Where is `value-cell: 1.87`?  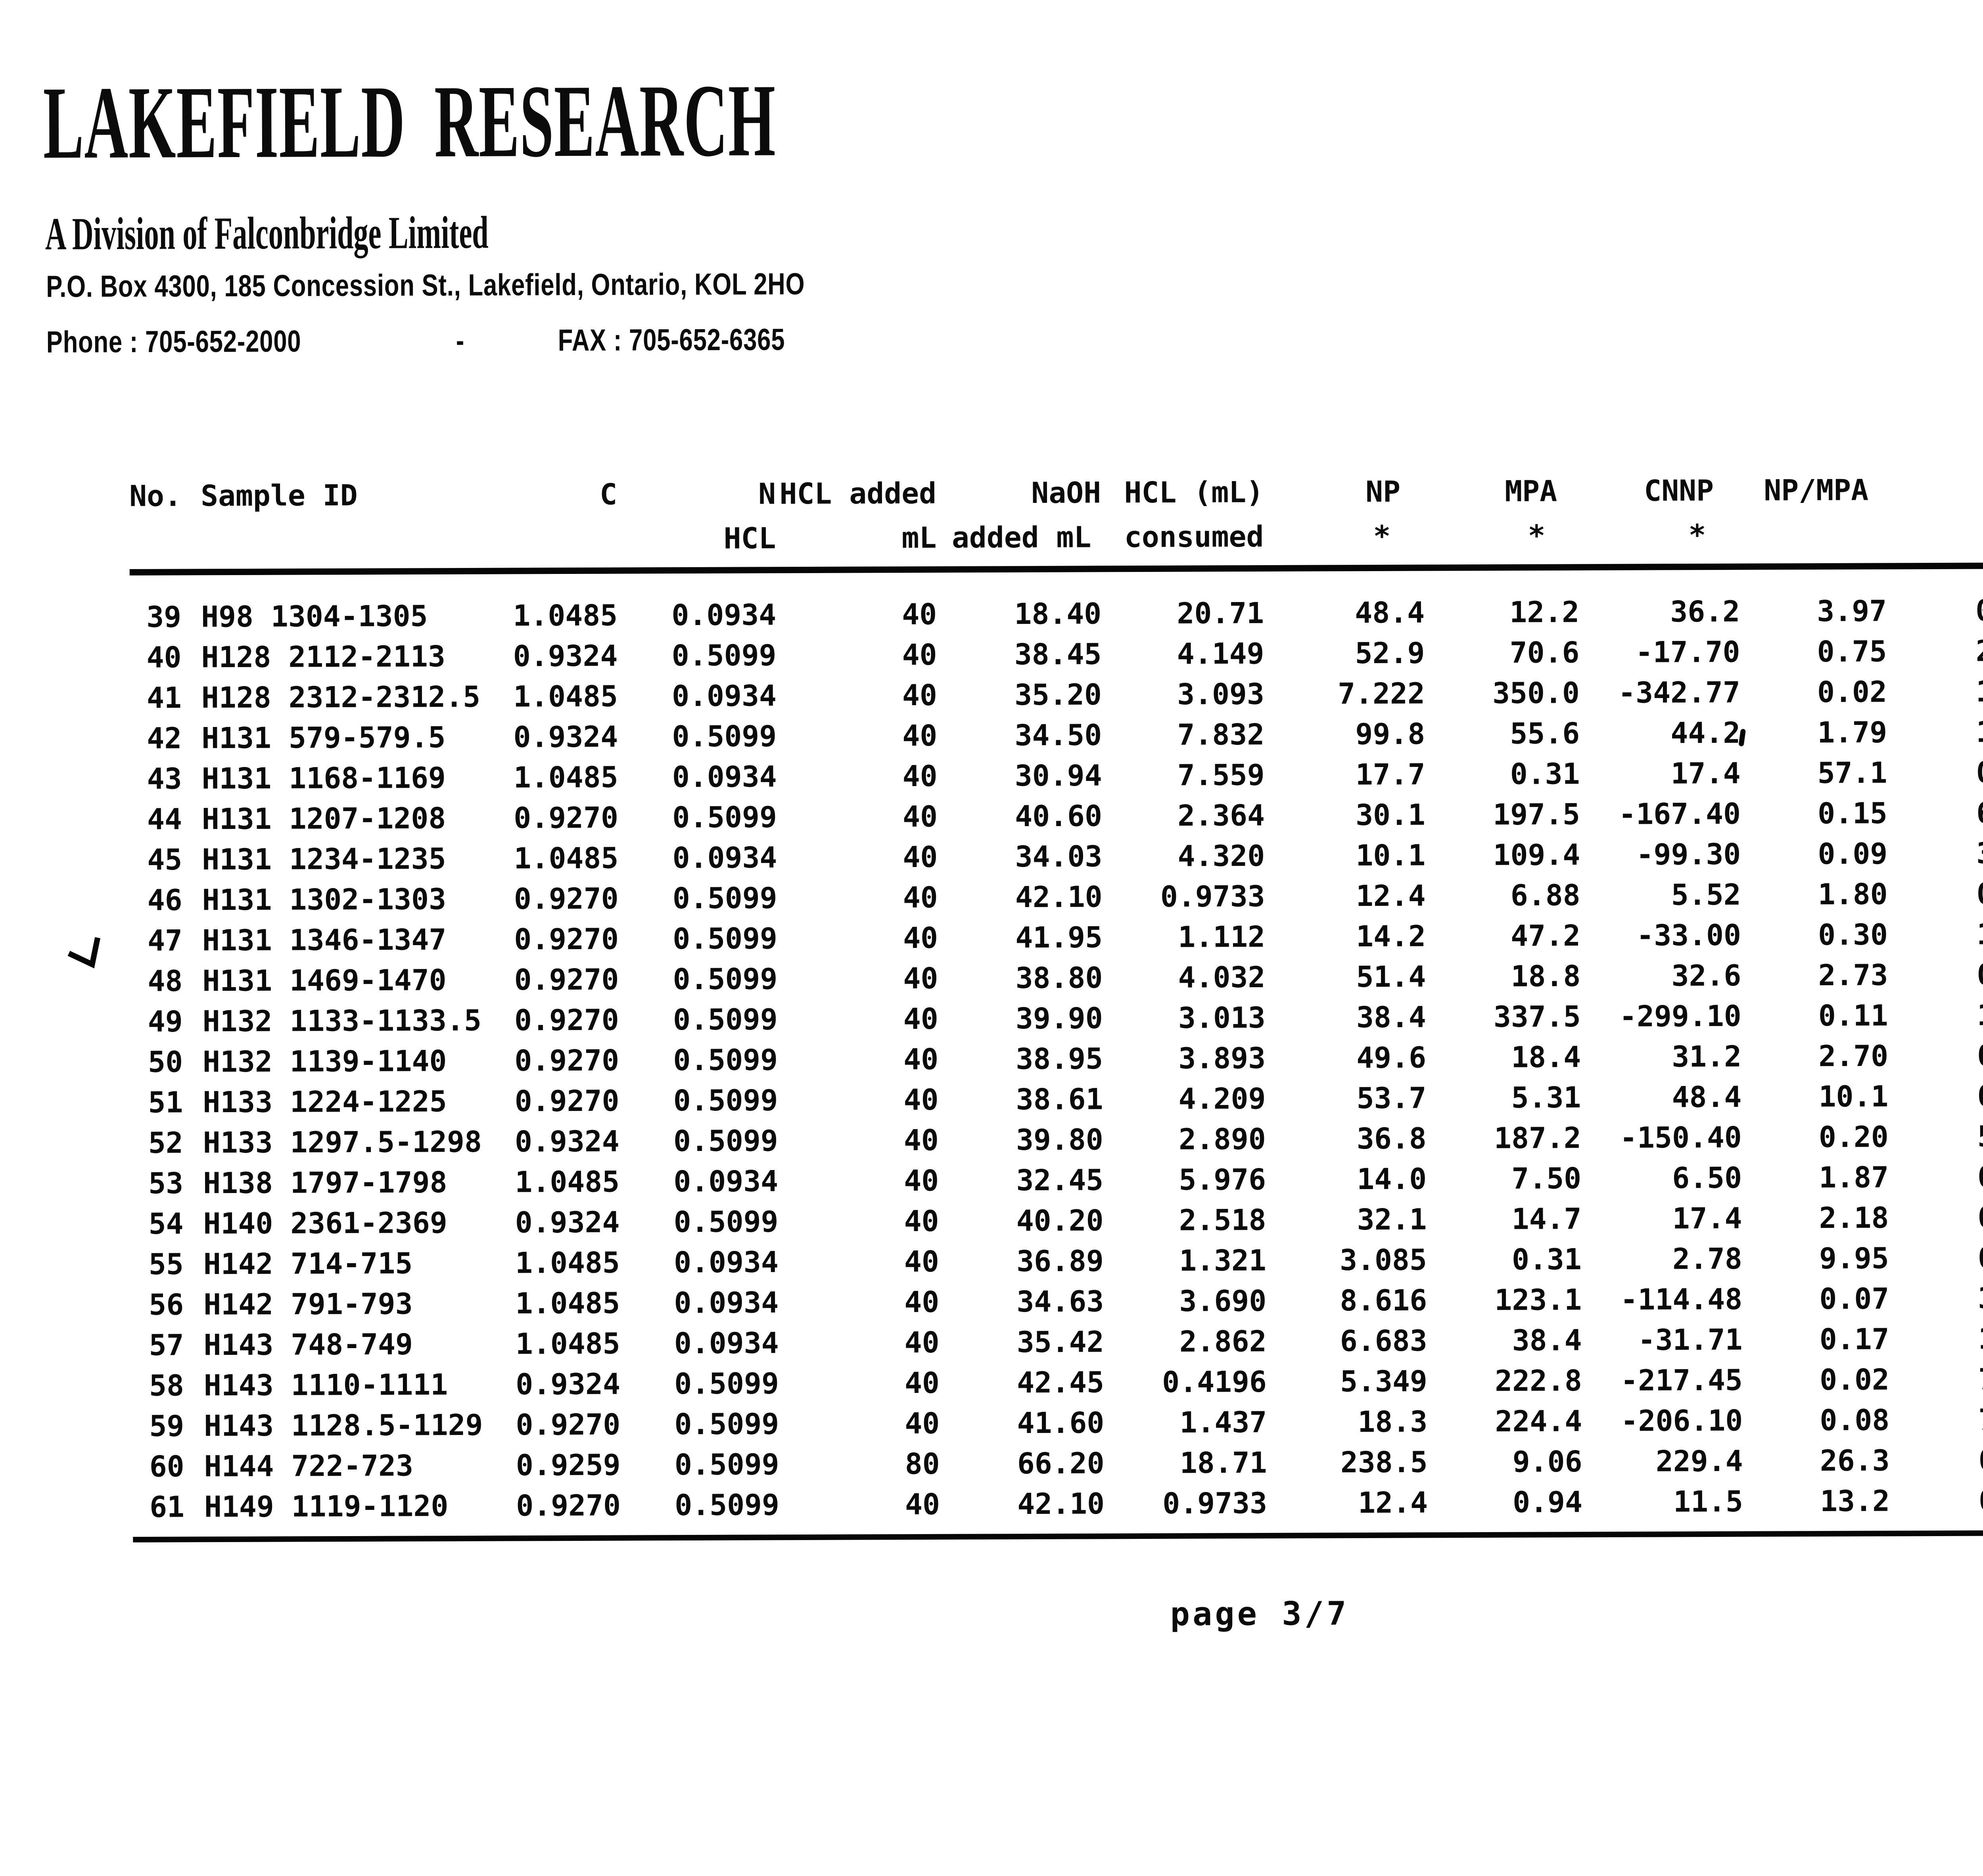
value-cell: 1.87 is located at coordinates (1854, 1177).